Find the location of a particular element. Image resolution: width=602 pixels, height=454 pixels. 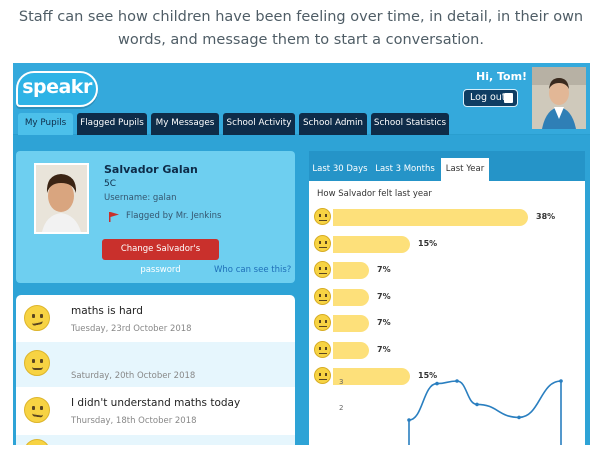

entry-date: Thursday, 18th October 2018 is located at coordinates (134, 421).